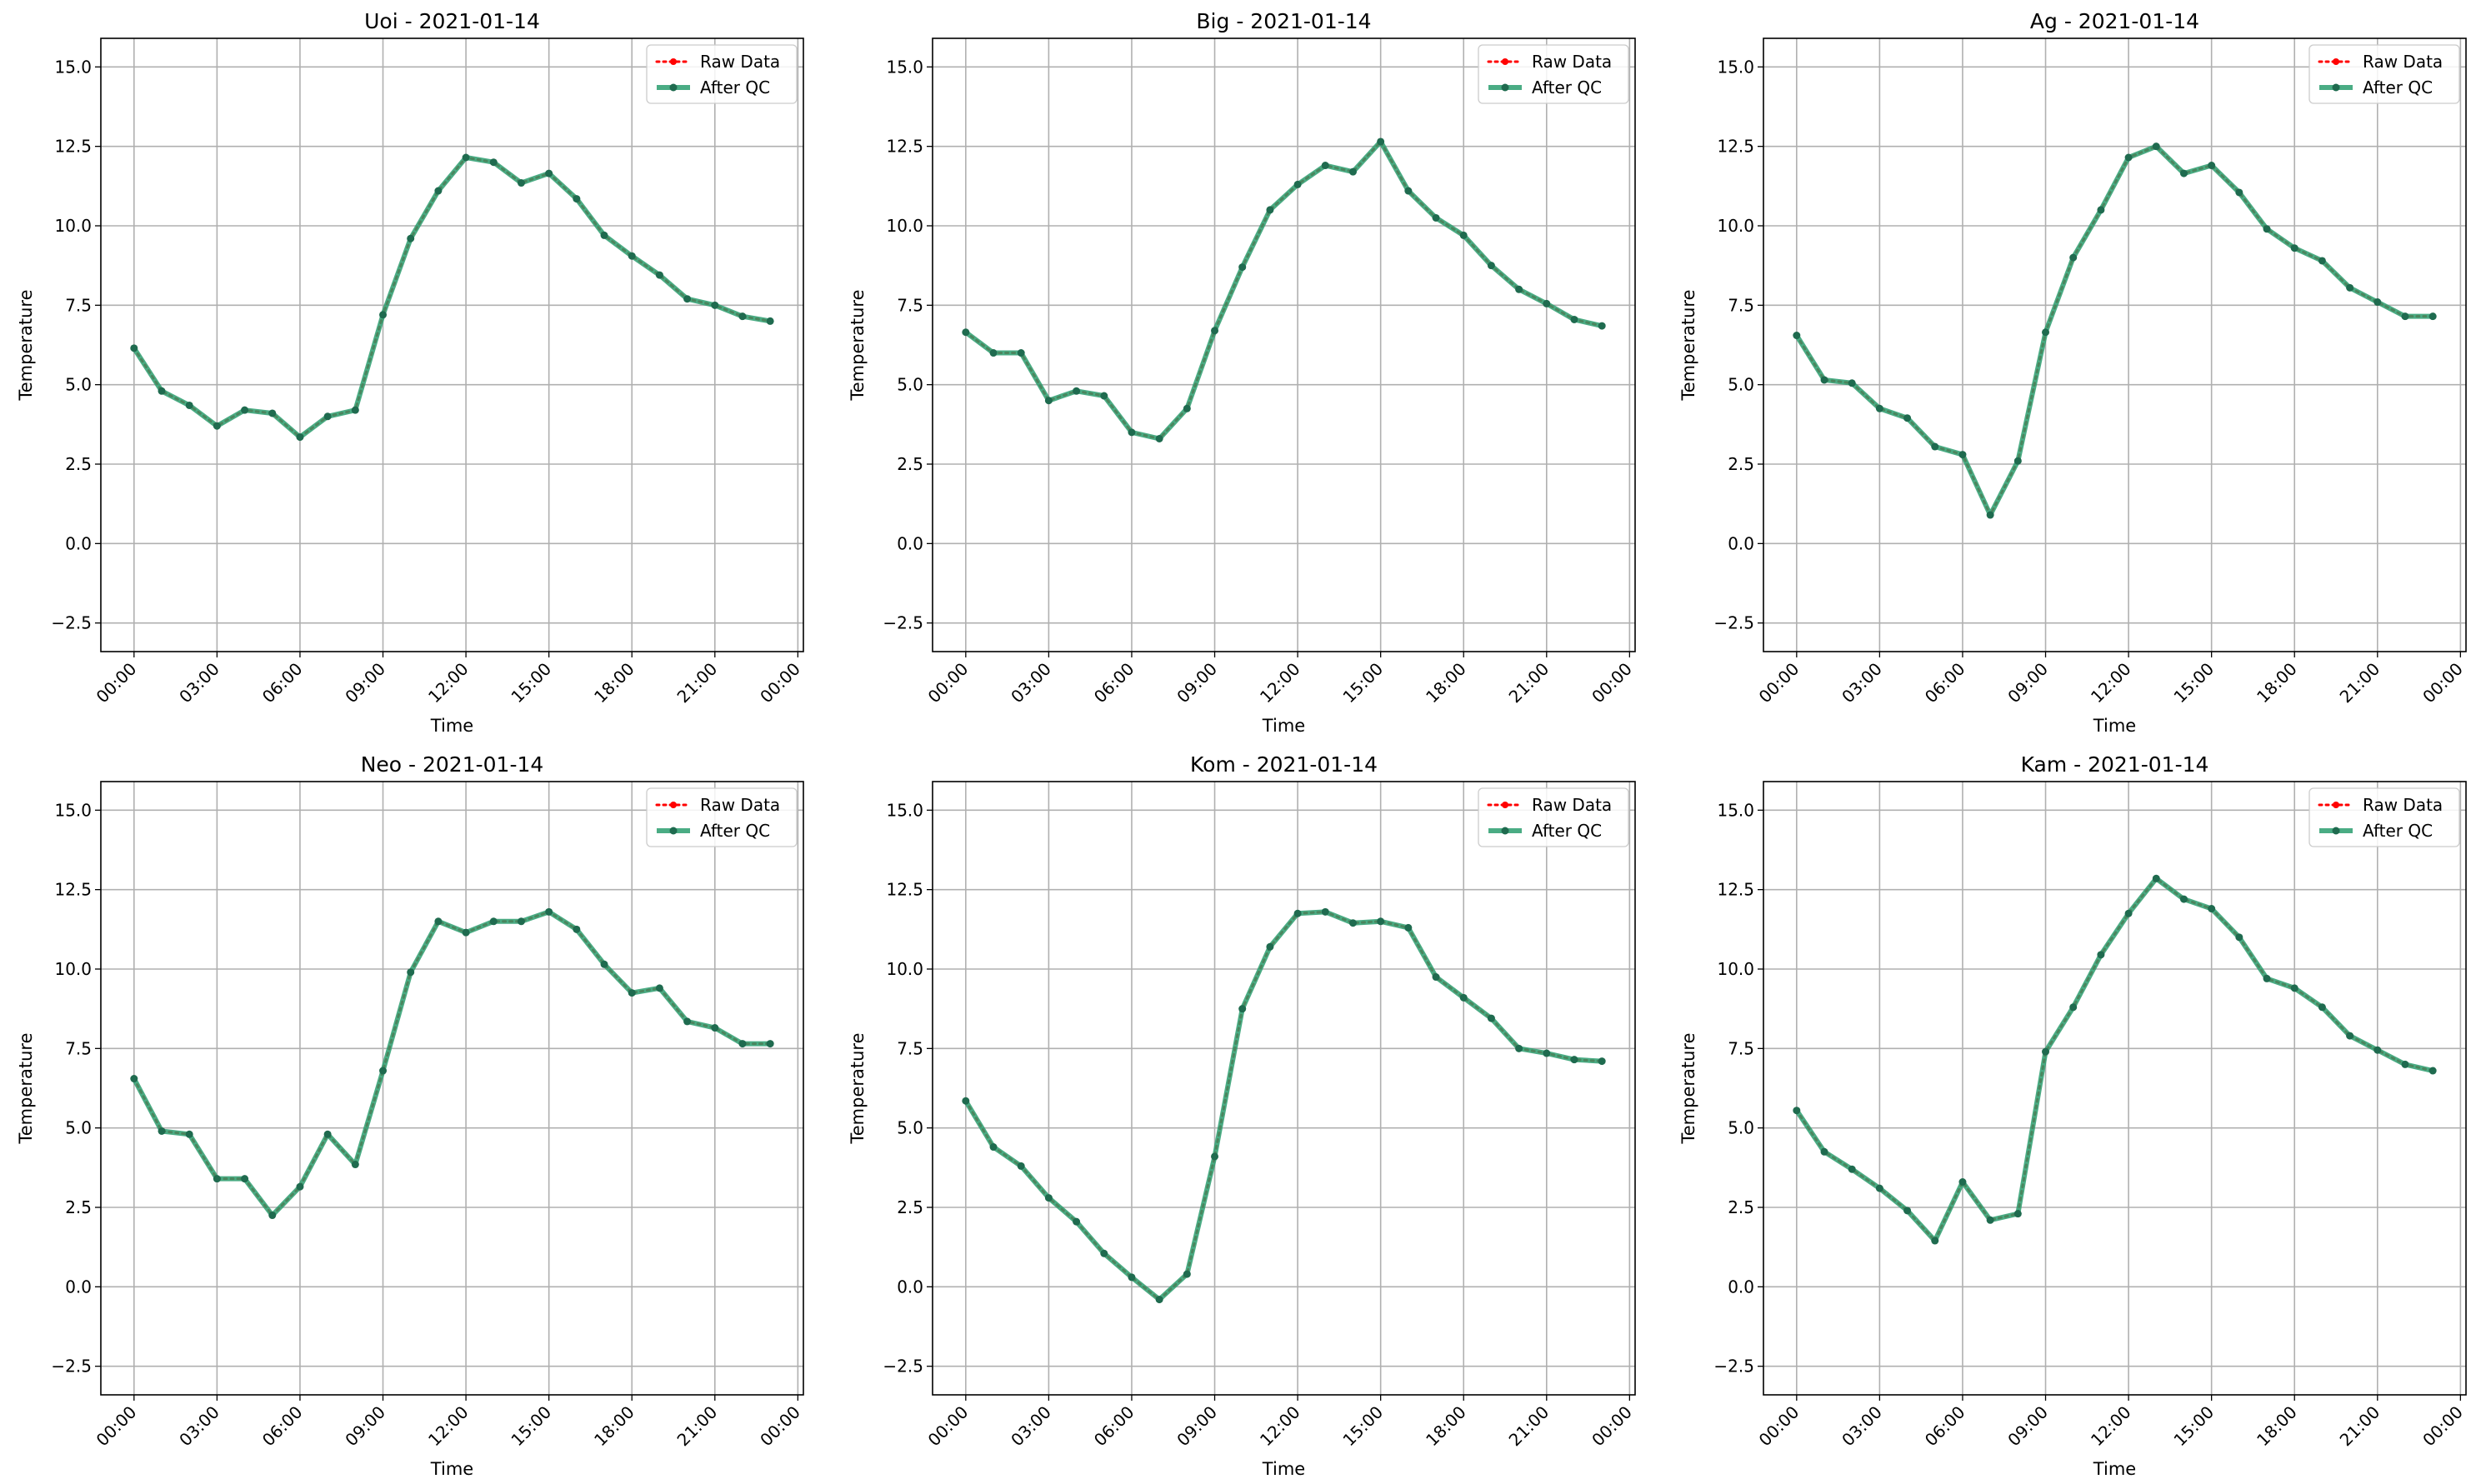 Image resolution: width=2486 pixels, height=1484 pixels. What do you see at coordinates (1736, 147) in the screenshot?
I see `y-tick-label: 12.5` at bounding box center [1736, 147].